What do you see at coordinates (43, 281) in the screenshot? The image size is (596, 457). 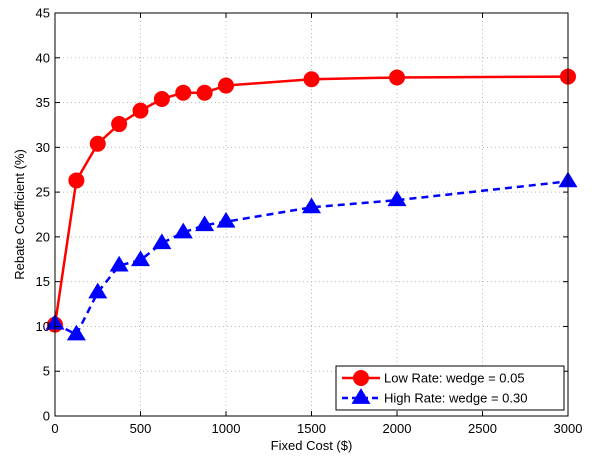 I see `y-tick-label: 15` at bounding box center [43, 281].